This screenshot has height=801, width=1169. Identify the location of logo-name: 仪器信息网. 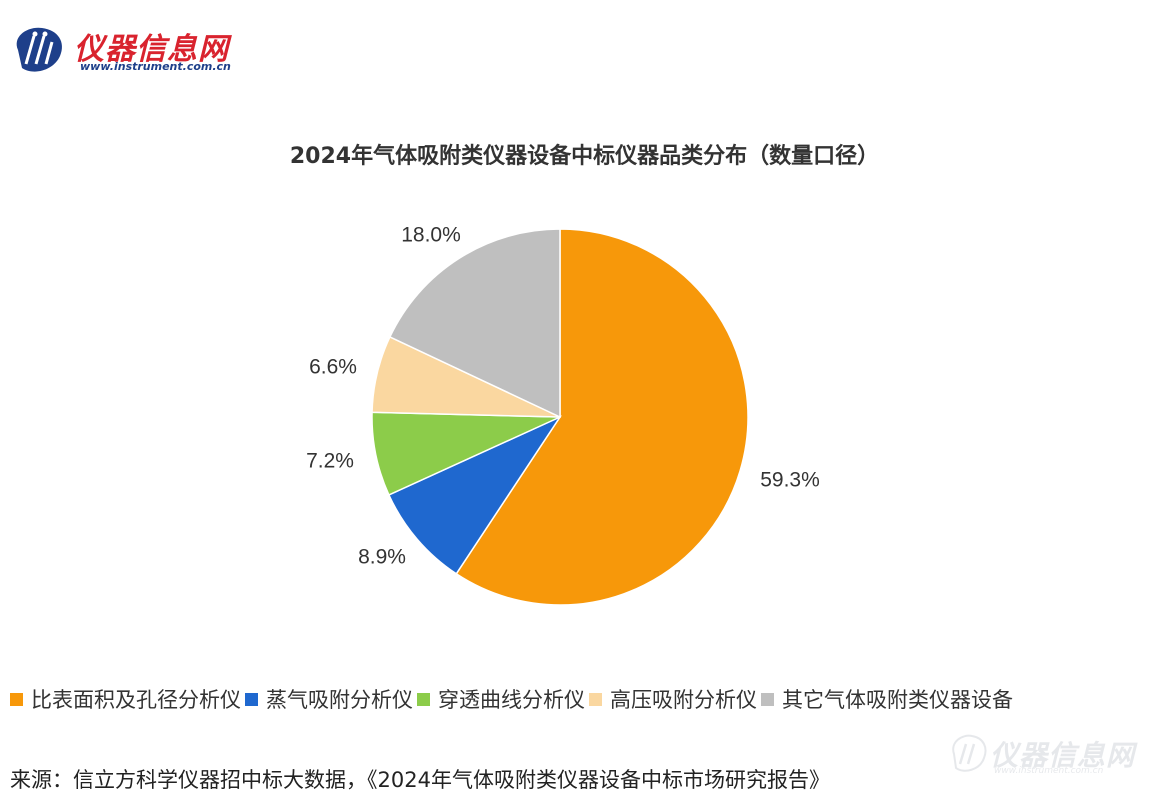
(151, 49).